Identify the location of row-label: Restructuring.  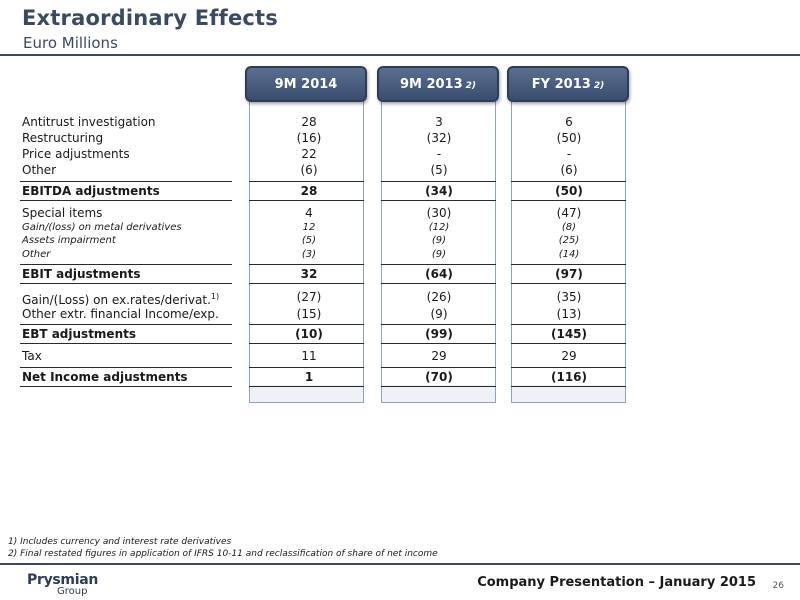
(63, 138).